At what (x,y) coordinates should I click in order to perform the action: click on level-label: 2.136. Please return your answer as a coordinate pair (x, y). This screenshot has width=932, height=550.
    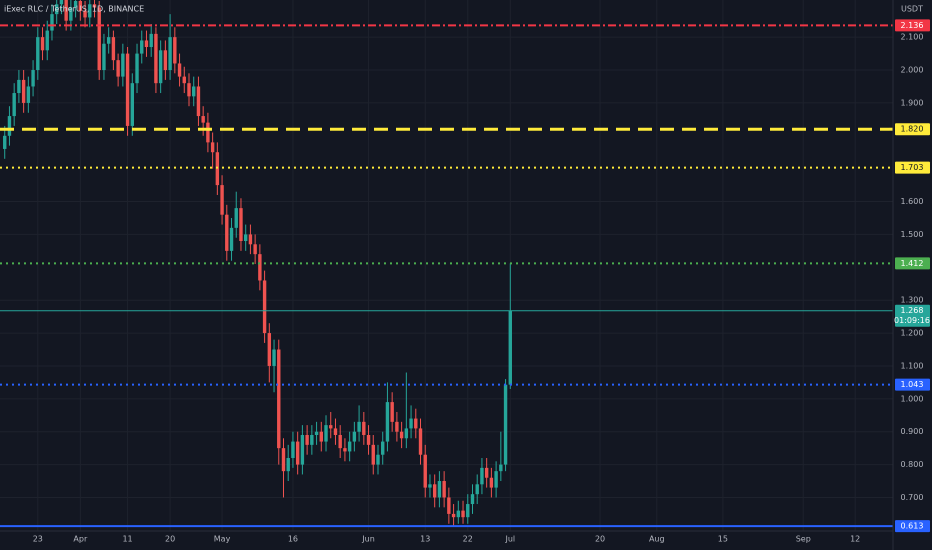
    Looking at the image, I should click on (912, 25).